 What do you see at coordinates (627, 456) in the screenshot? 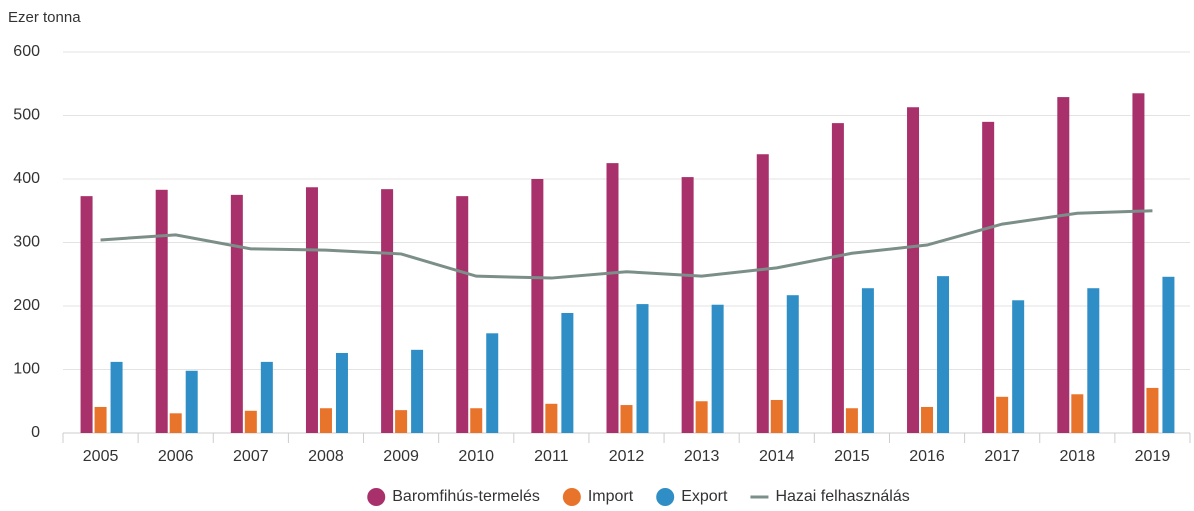
I see `x-tick-label: 2012` at bounding box center [627, 456].